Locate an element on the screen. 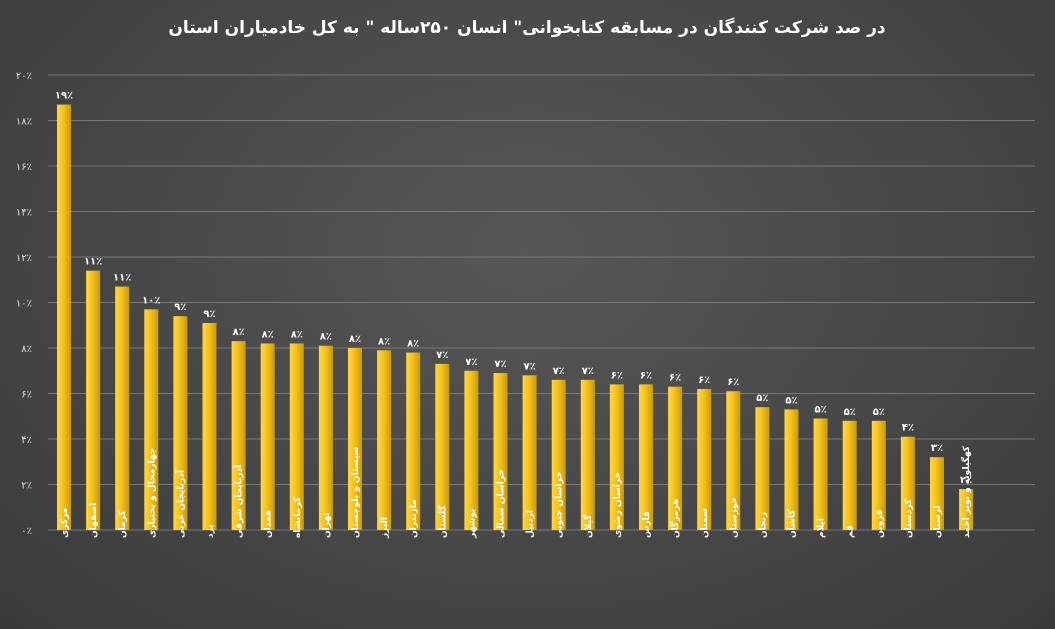 The width and height of the screenshot is (1055, 629). data-label: ۱۰٪ is located at coordinates (151, 300).